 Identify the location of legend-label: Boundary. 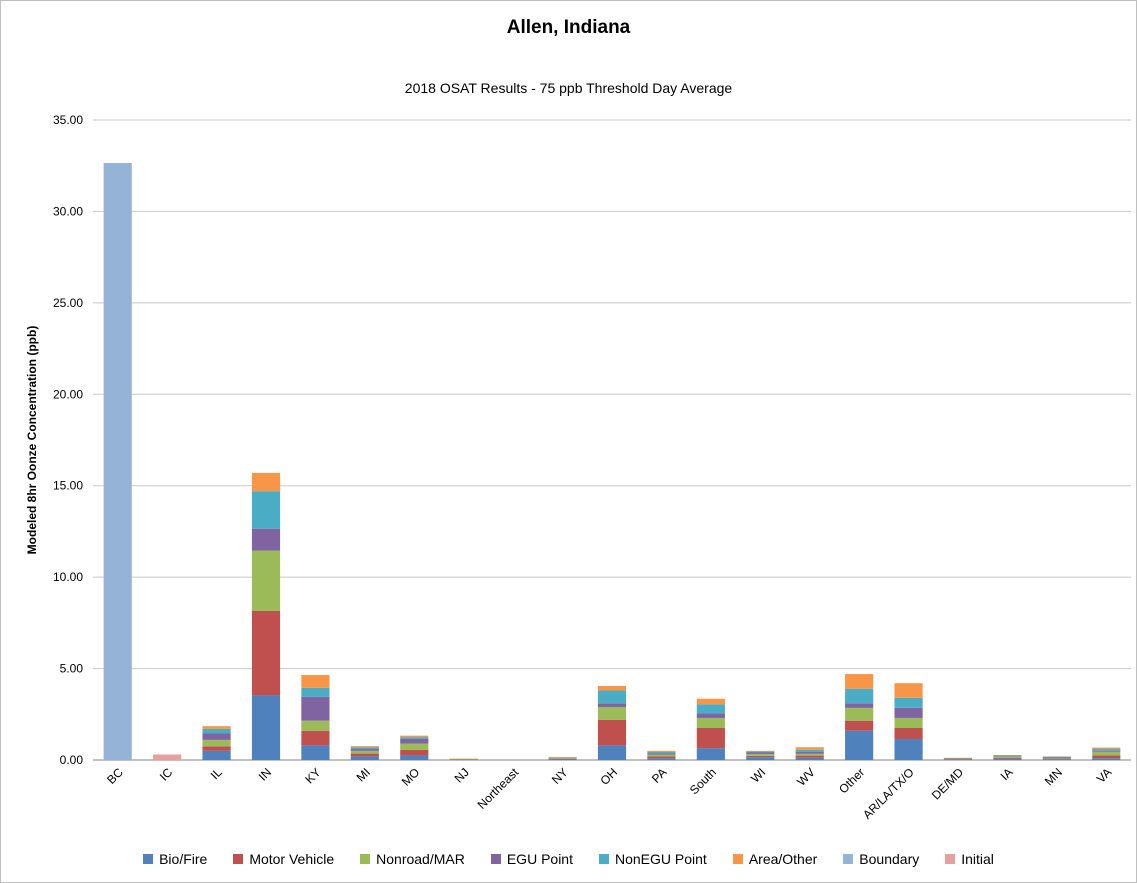
(889, 859).